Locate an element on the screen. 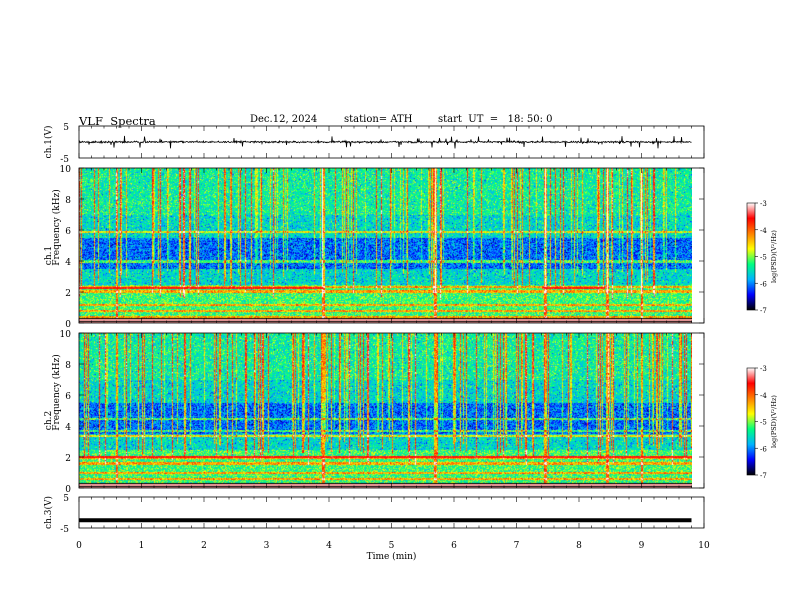  ch1-colorbar-tick--4: -4 is located at coordinates (763, 231).